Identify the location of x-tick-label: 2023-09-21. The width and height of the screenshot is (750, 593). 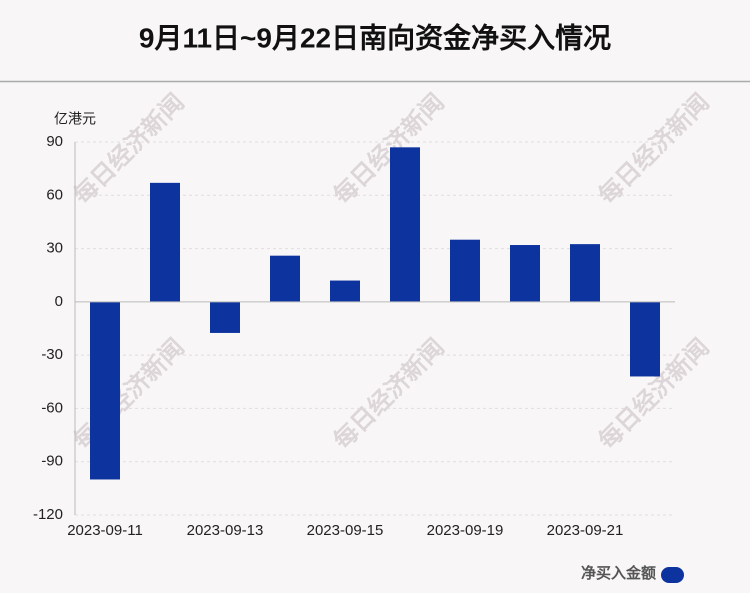
(585, 530).